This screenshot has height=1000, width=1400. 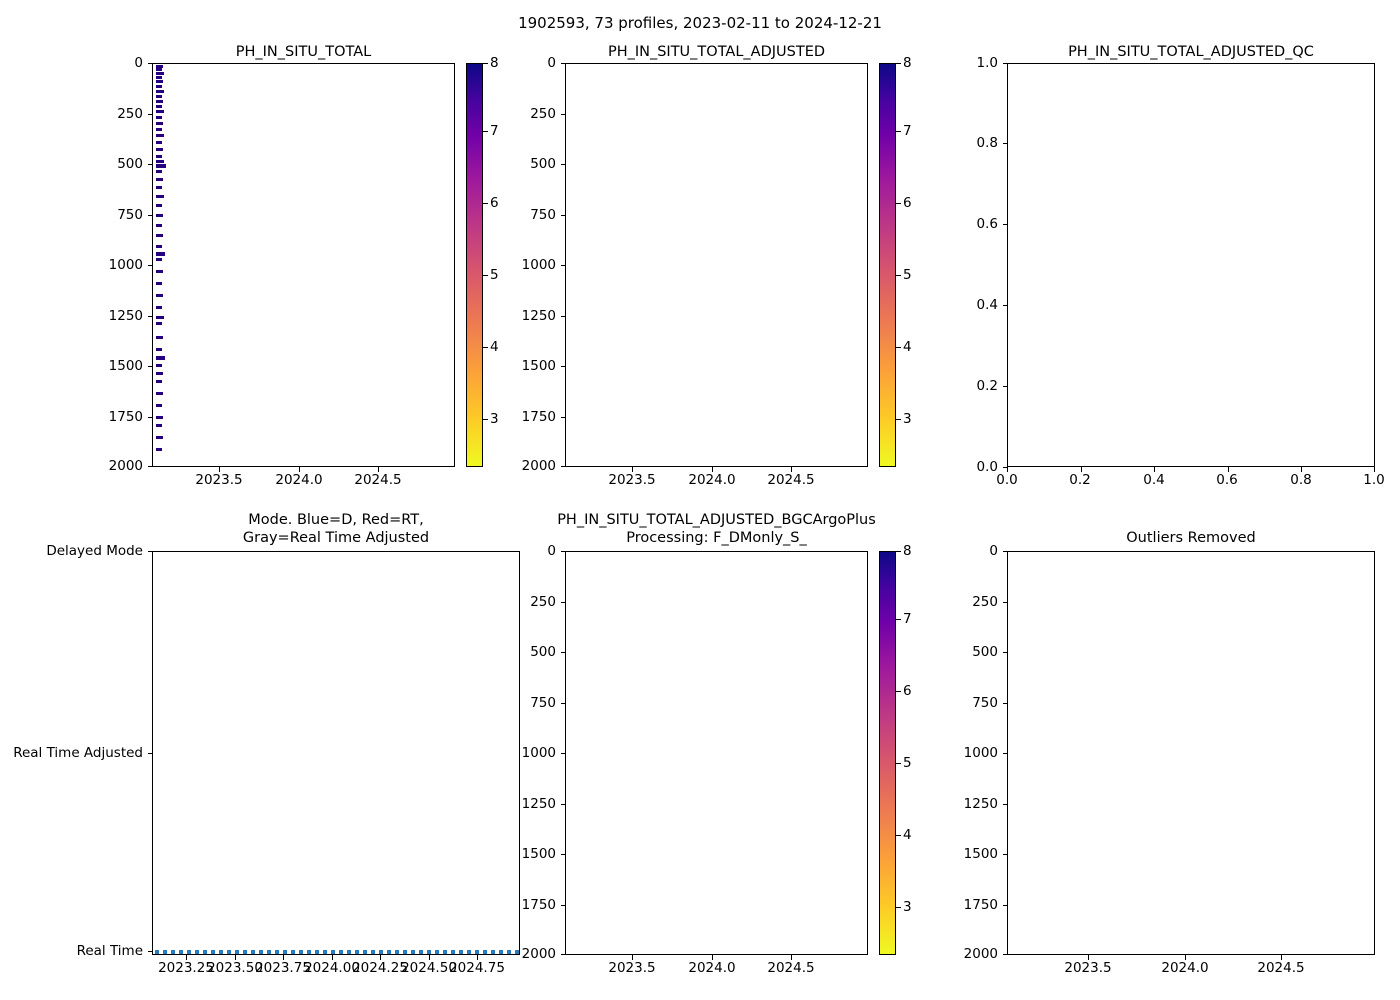 What do you see at coordinates (887, 265) in the screenshot?
I see `colorbar-ph-in-situ-total-adjusted` at bounding box center [887, 265].